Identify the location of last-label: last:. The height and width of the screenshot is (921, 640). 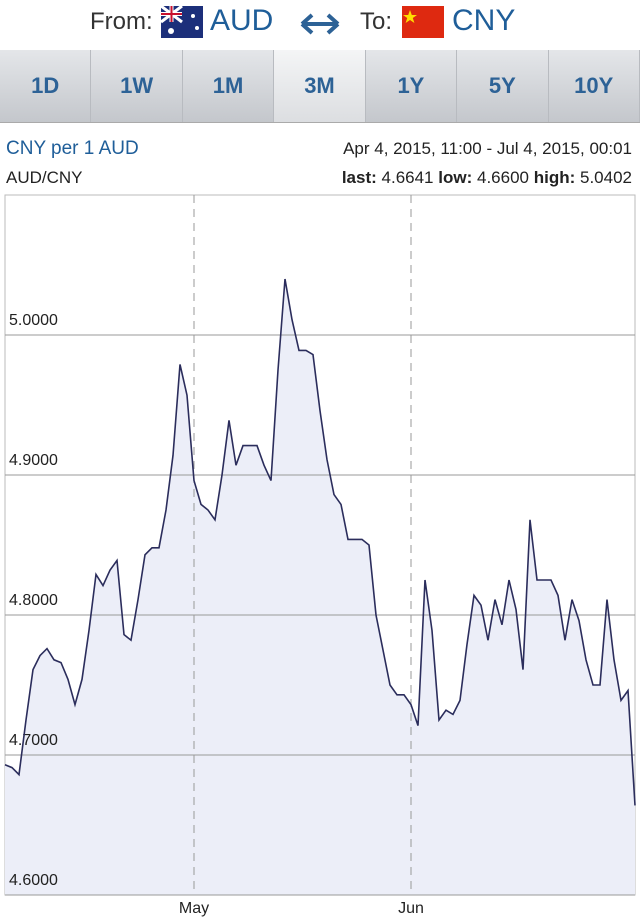
(359, 177).